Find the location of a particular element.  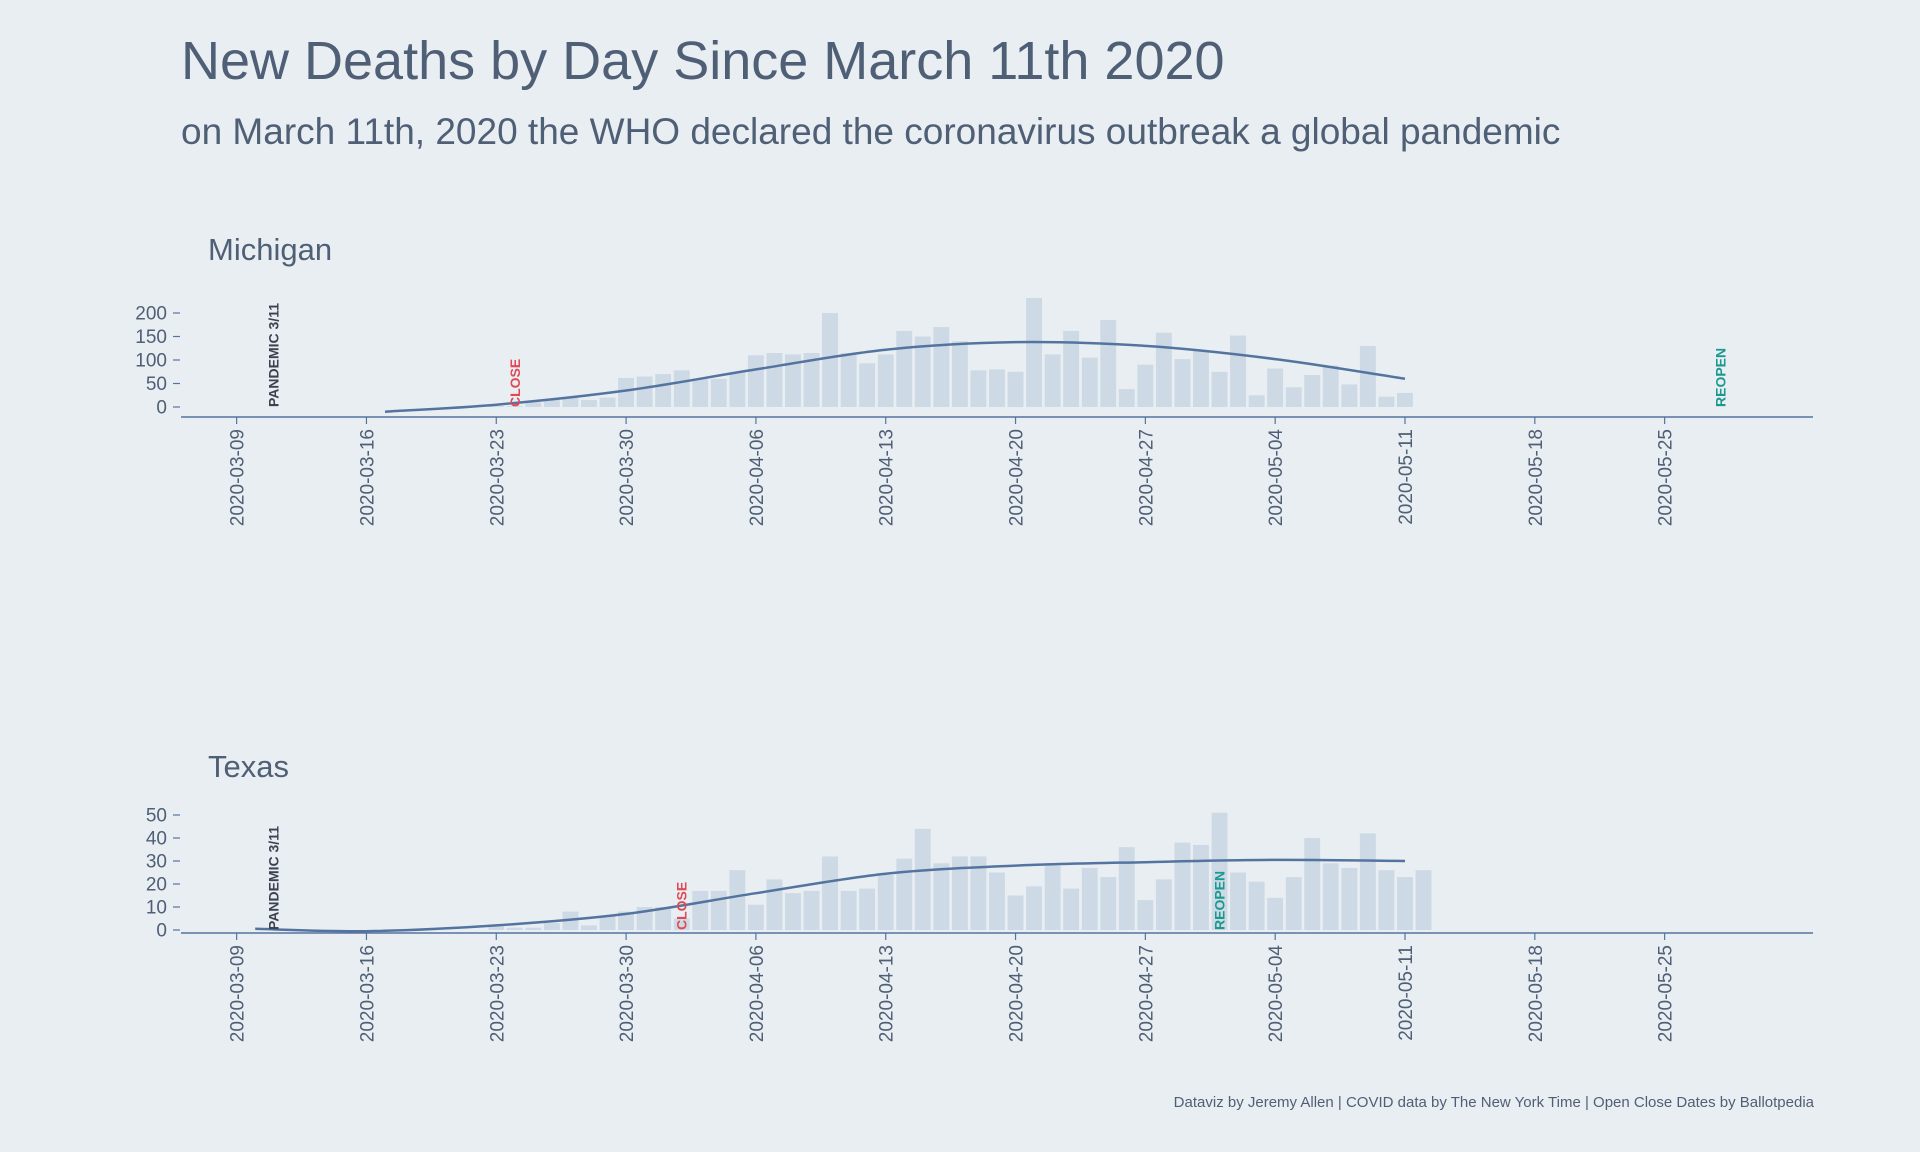

y-tick-label: 40 is located at coordinates (156, 839).